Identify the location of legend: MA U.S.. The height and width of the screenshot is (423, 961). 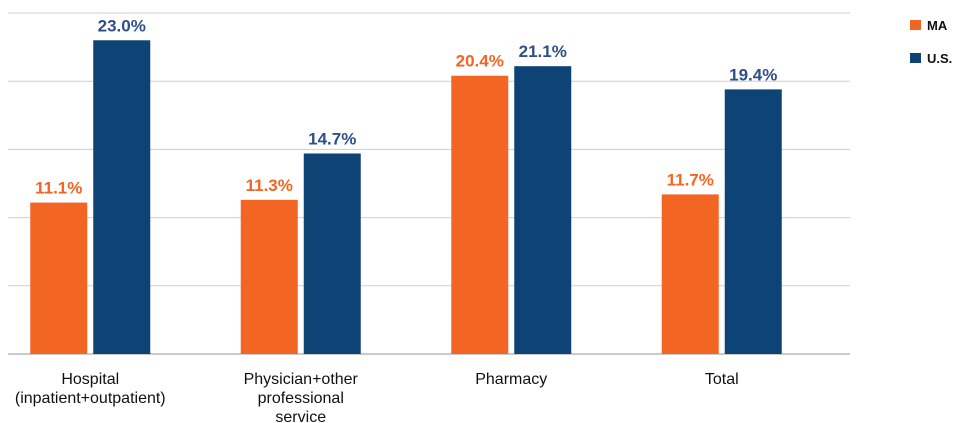
(931, 42).